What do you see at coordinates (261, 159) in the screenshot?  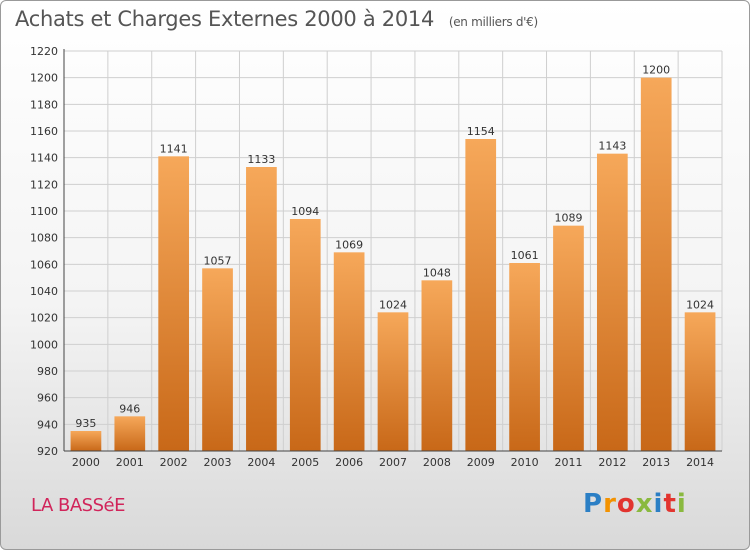 I see `bar-value-label: 1133` at bounding box center [261, 159].